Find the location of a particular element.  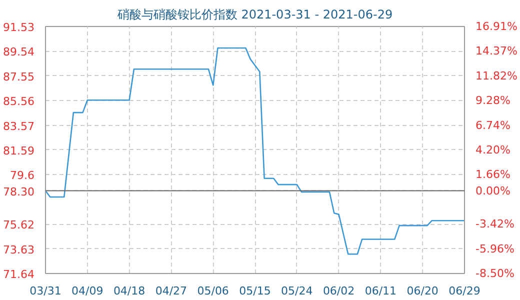

y2-tick-label: 11.82% is located at coordinates (497, 75).